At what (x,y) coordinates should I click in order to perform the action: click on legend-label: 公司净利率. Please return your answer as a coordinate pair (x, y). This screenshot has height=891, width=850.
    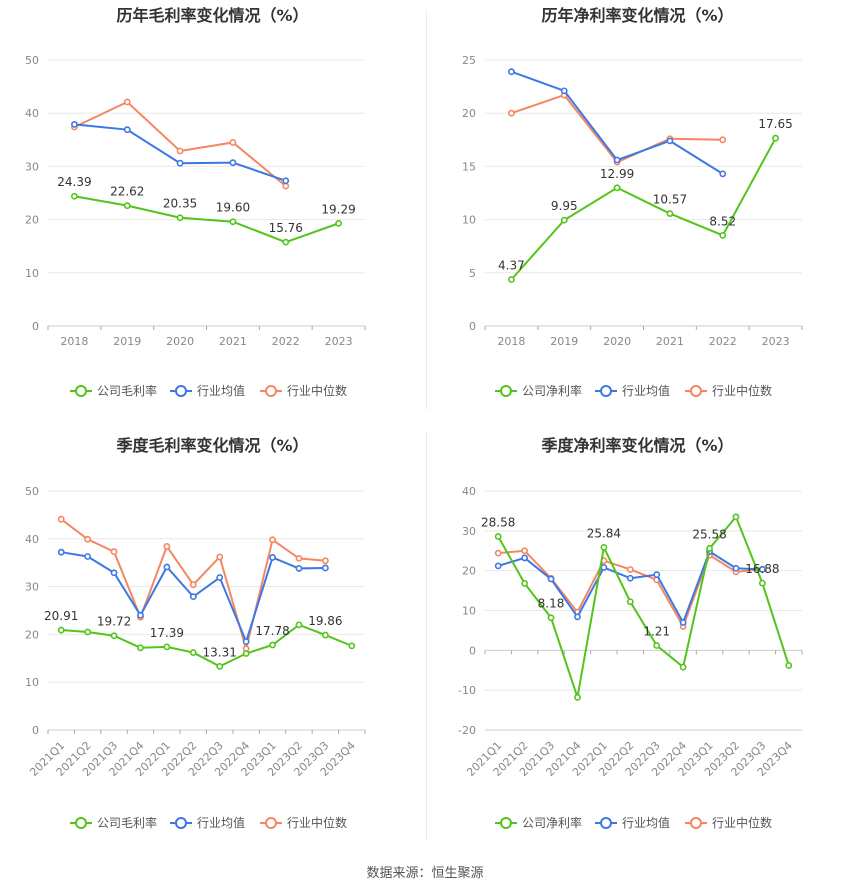
    Looking at the image, I should click on (552, 390).